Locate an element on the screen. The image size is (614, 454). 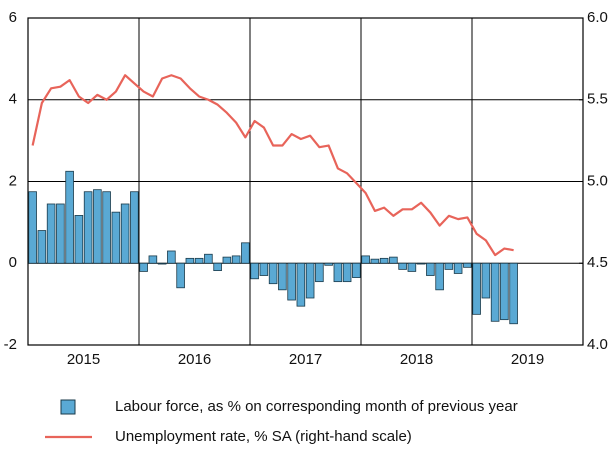
y-tick-label: 2 is located at coordinates (13, 180).